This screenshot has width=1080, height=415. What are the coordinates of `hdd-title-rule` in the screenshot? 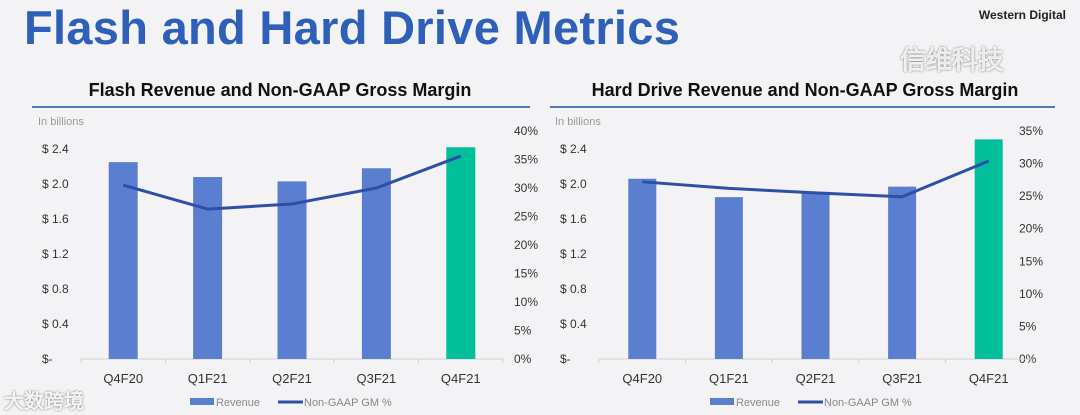 It's located at (802, 107).